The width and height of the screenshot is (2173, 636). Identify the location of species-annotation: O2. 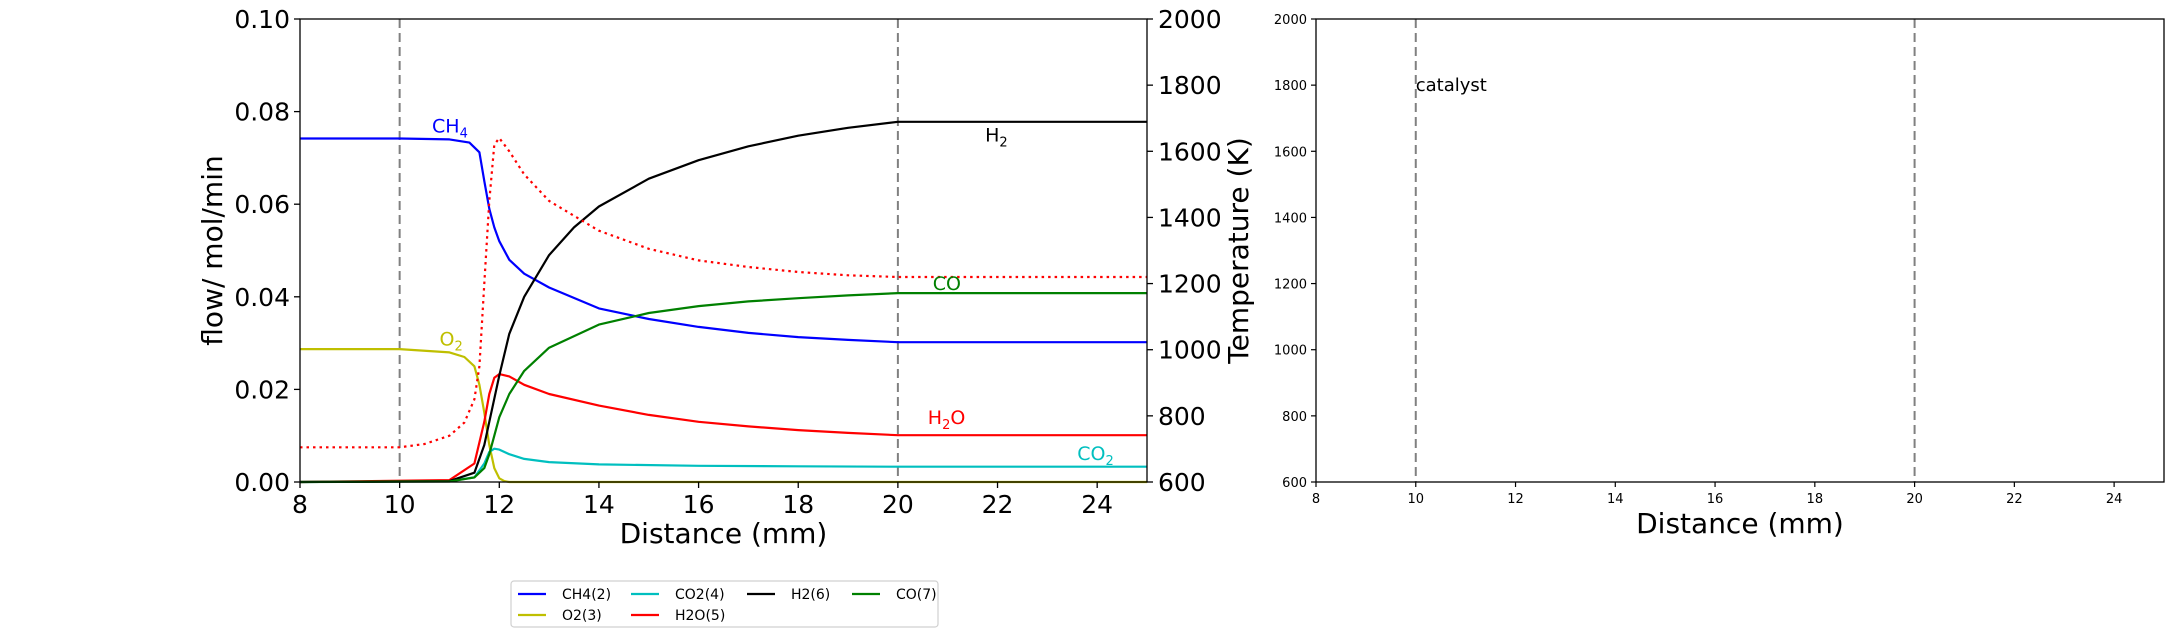
(451, 341).